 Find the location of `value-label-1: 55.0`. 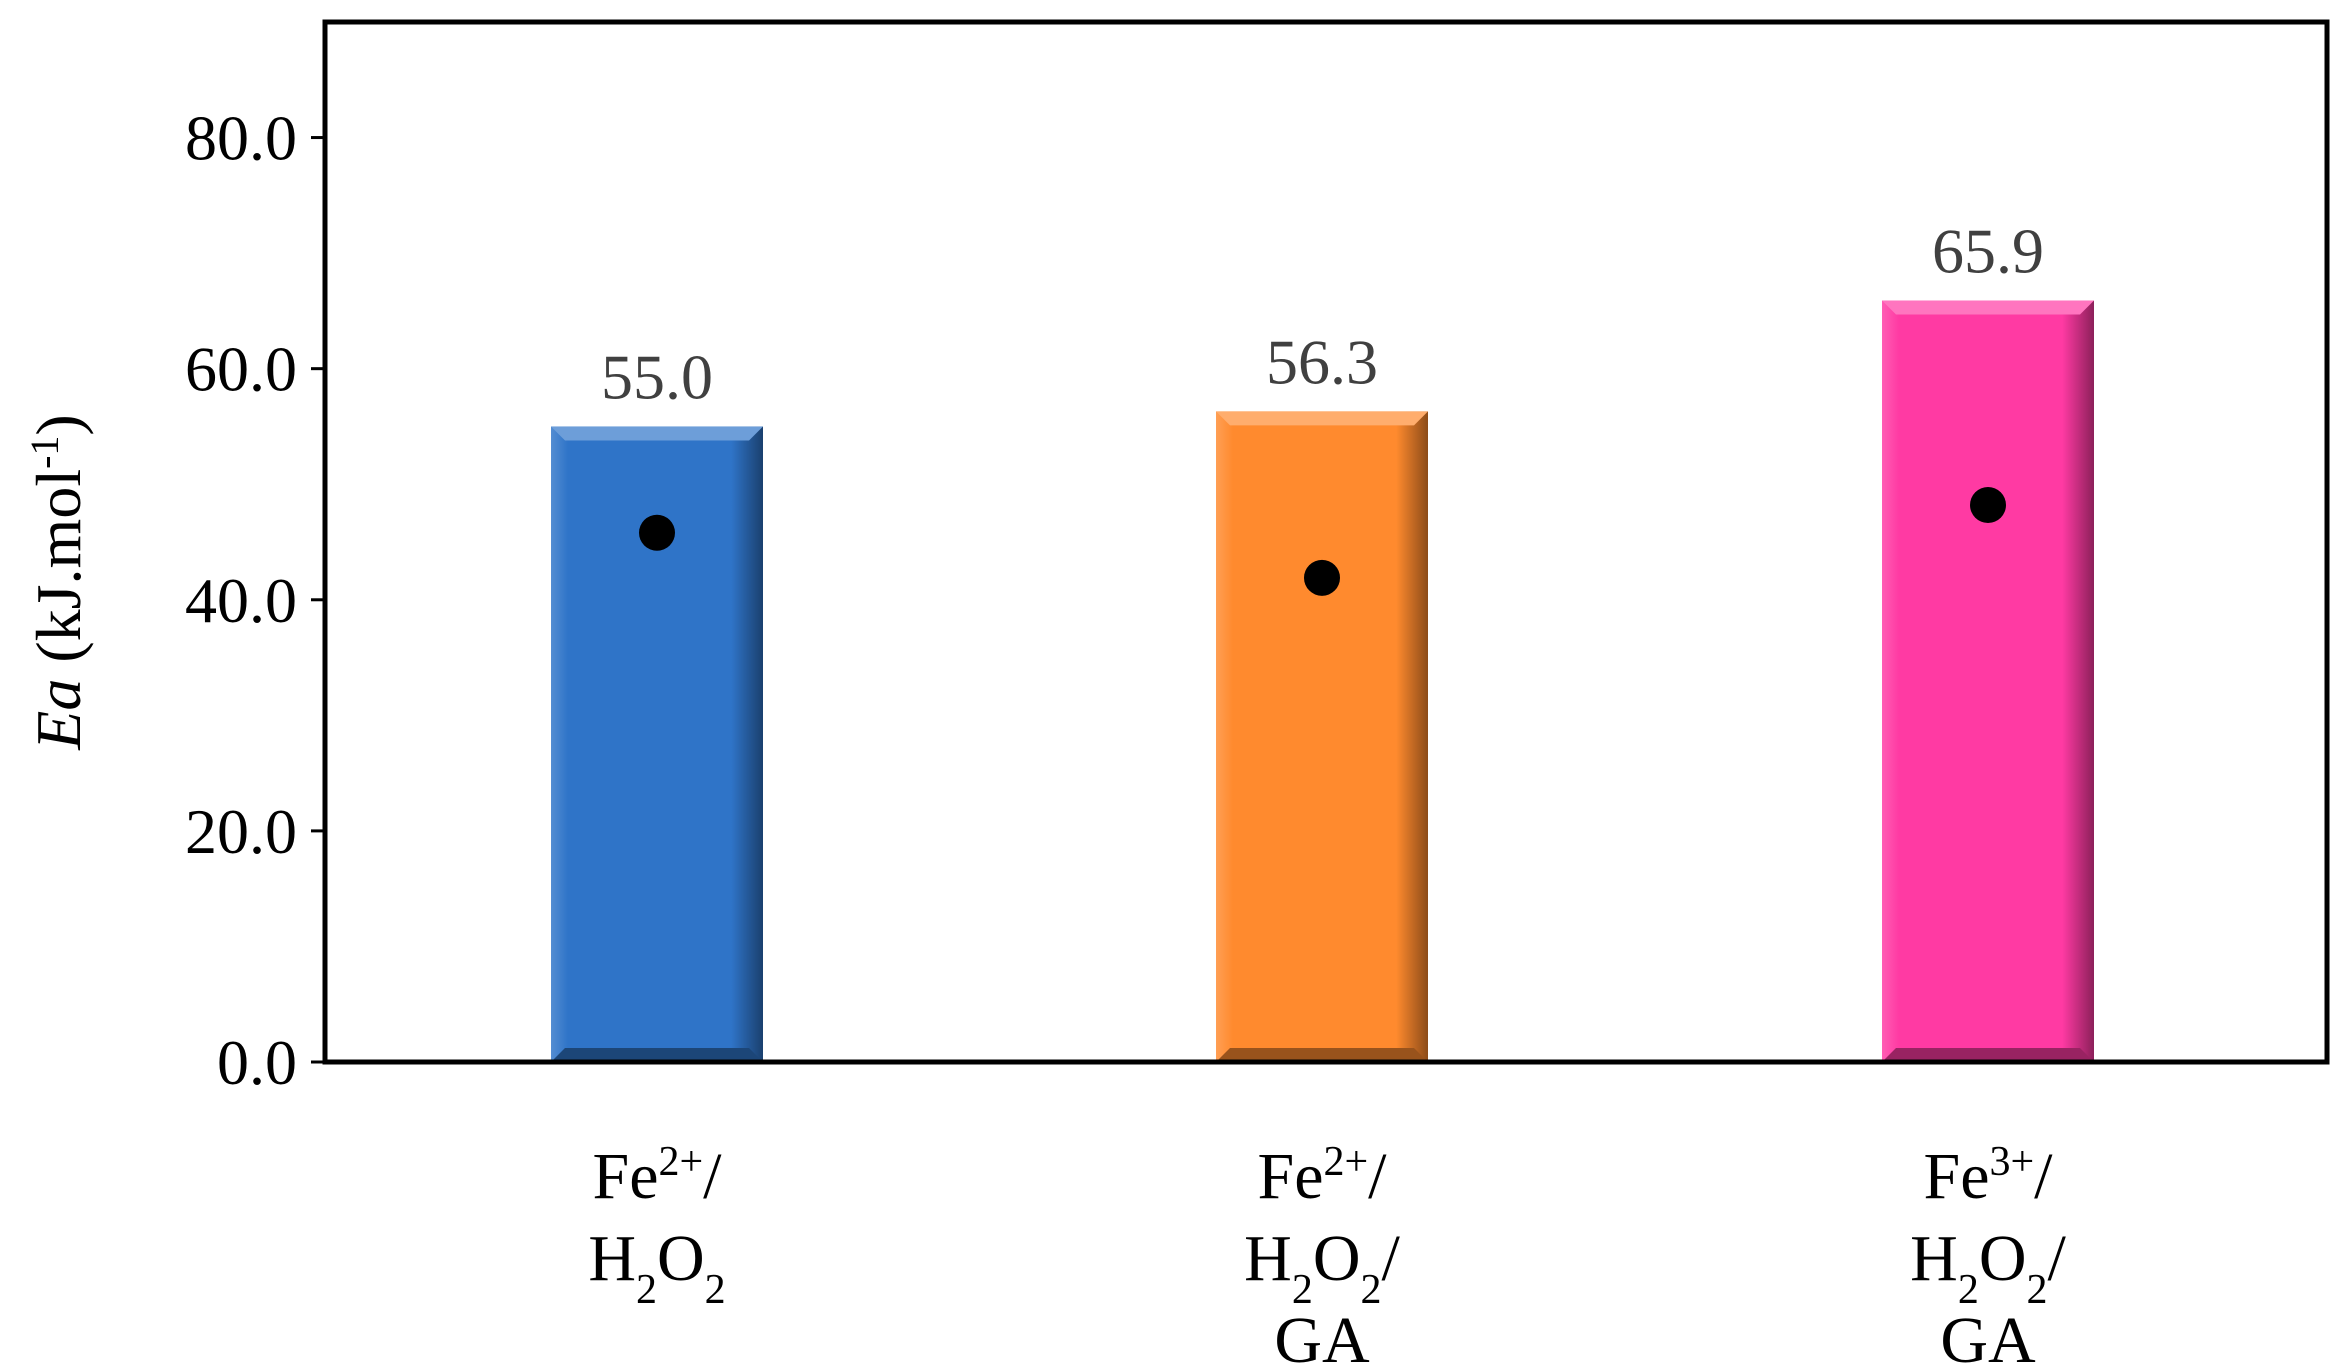

value-label-1: 55.0 is located at coordinates (657, 376).